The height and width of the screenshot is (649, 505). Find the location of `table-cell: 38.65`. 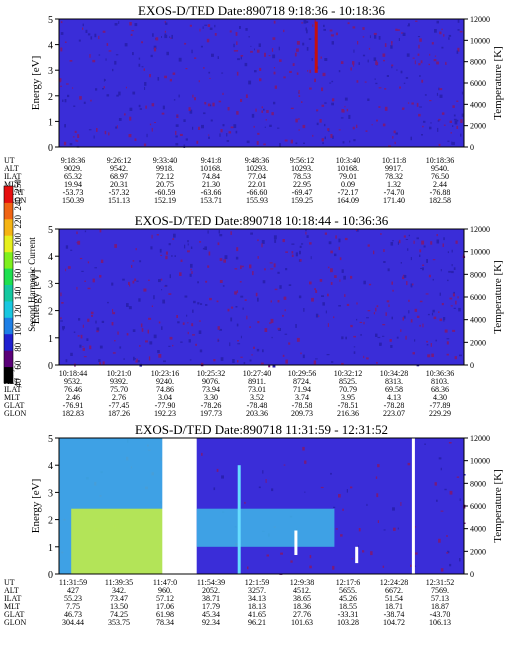

table-cell: 38.65 is located at coordinates (302, 598).